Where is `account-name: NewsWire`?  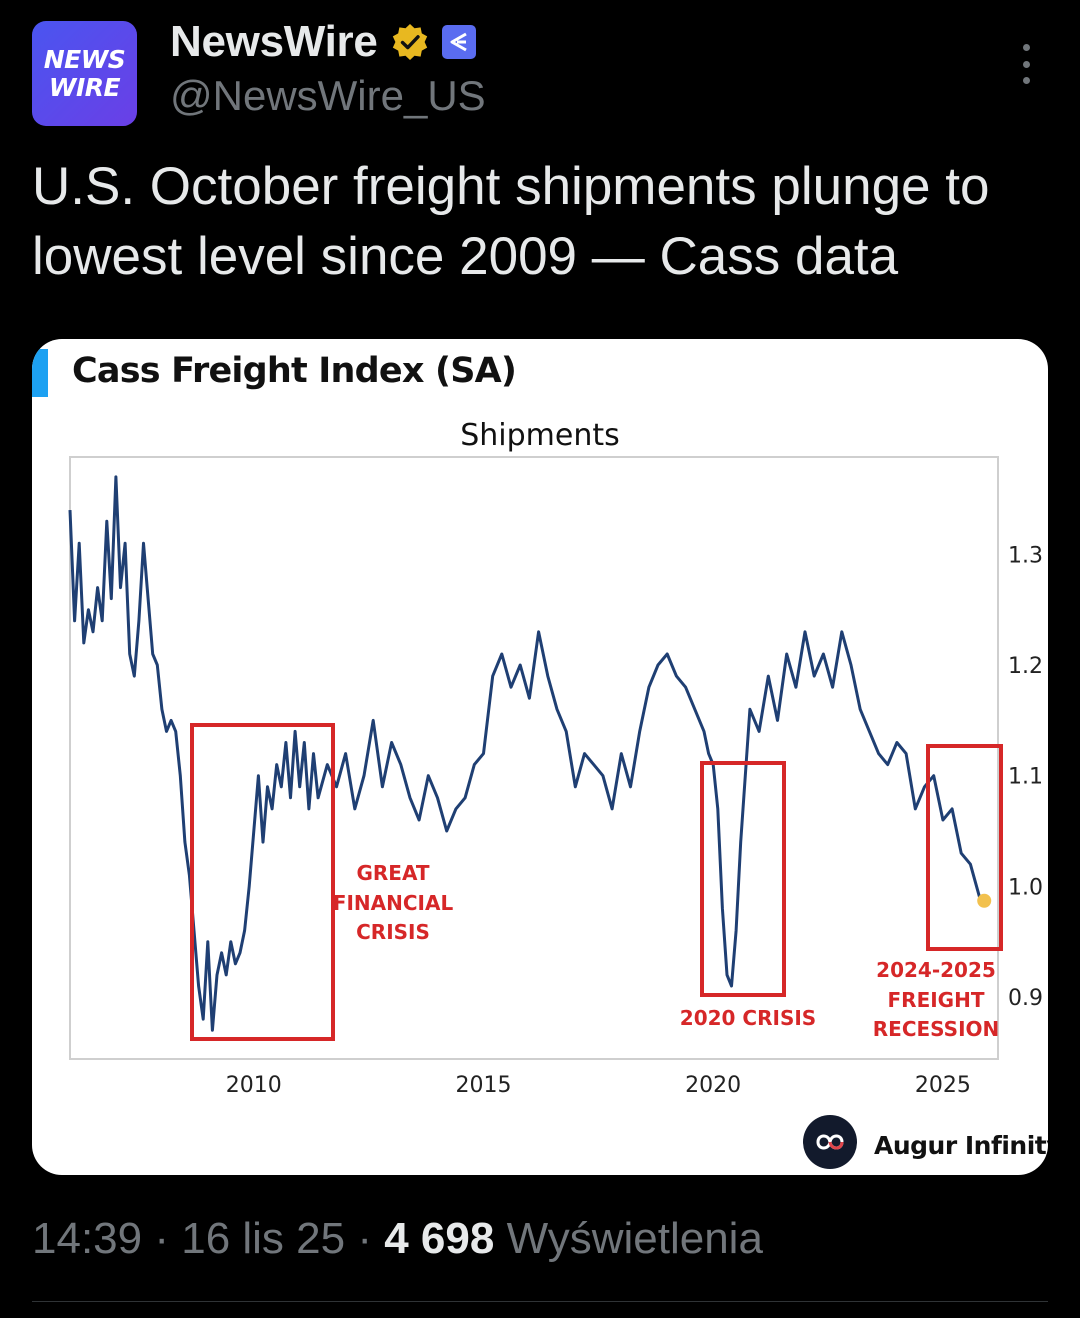 account-name: NewsWire is located at coordinates (274, 41).